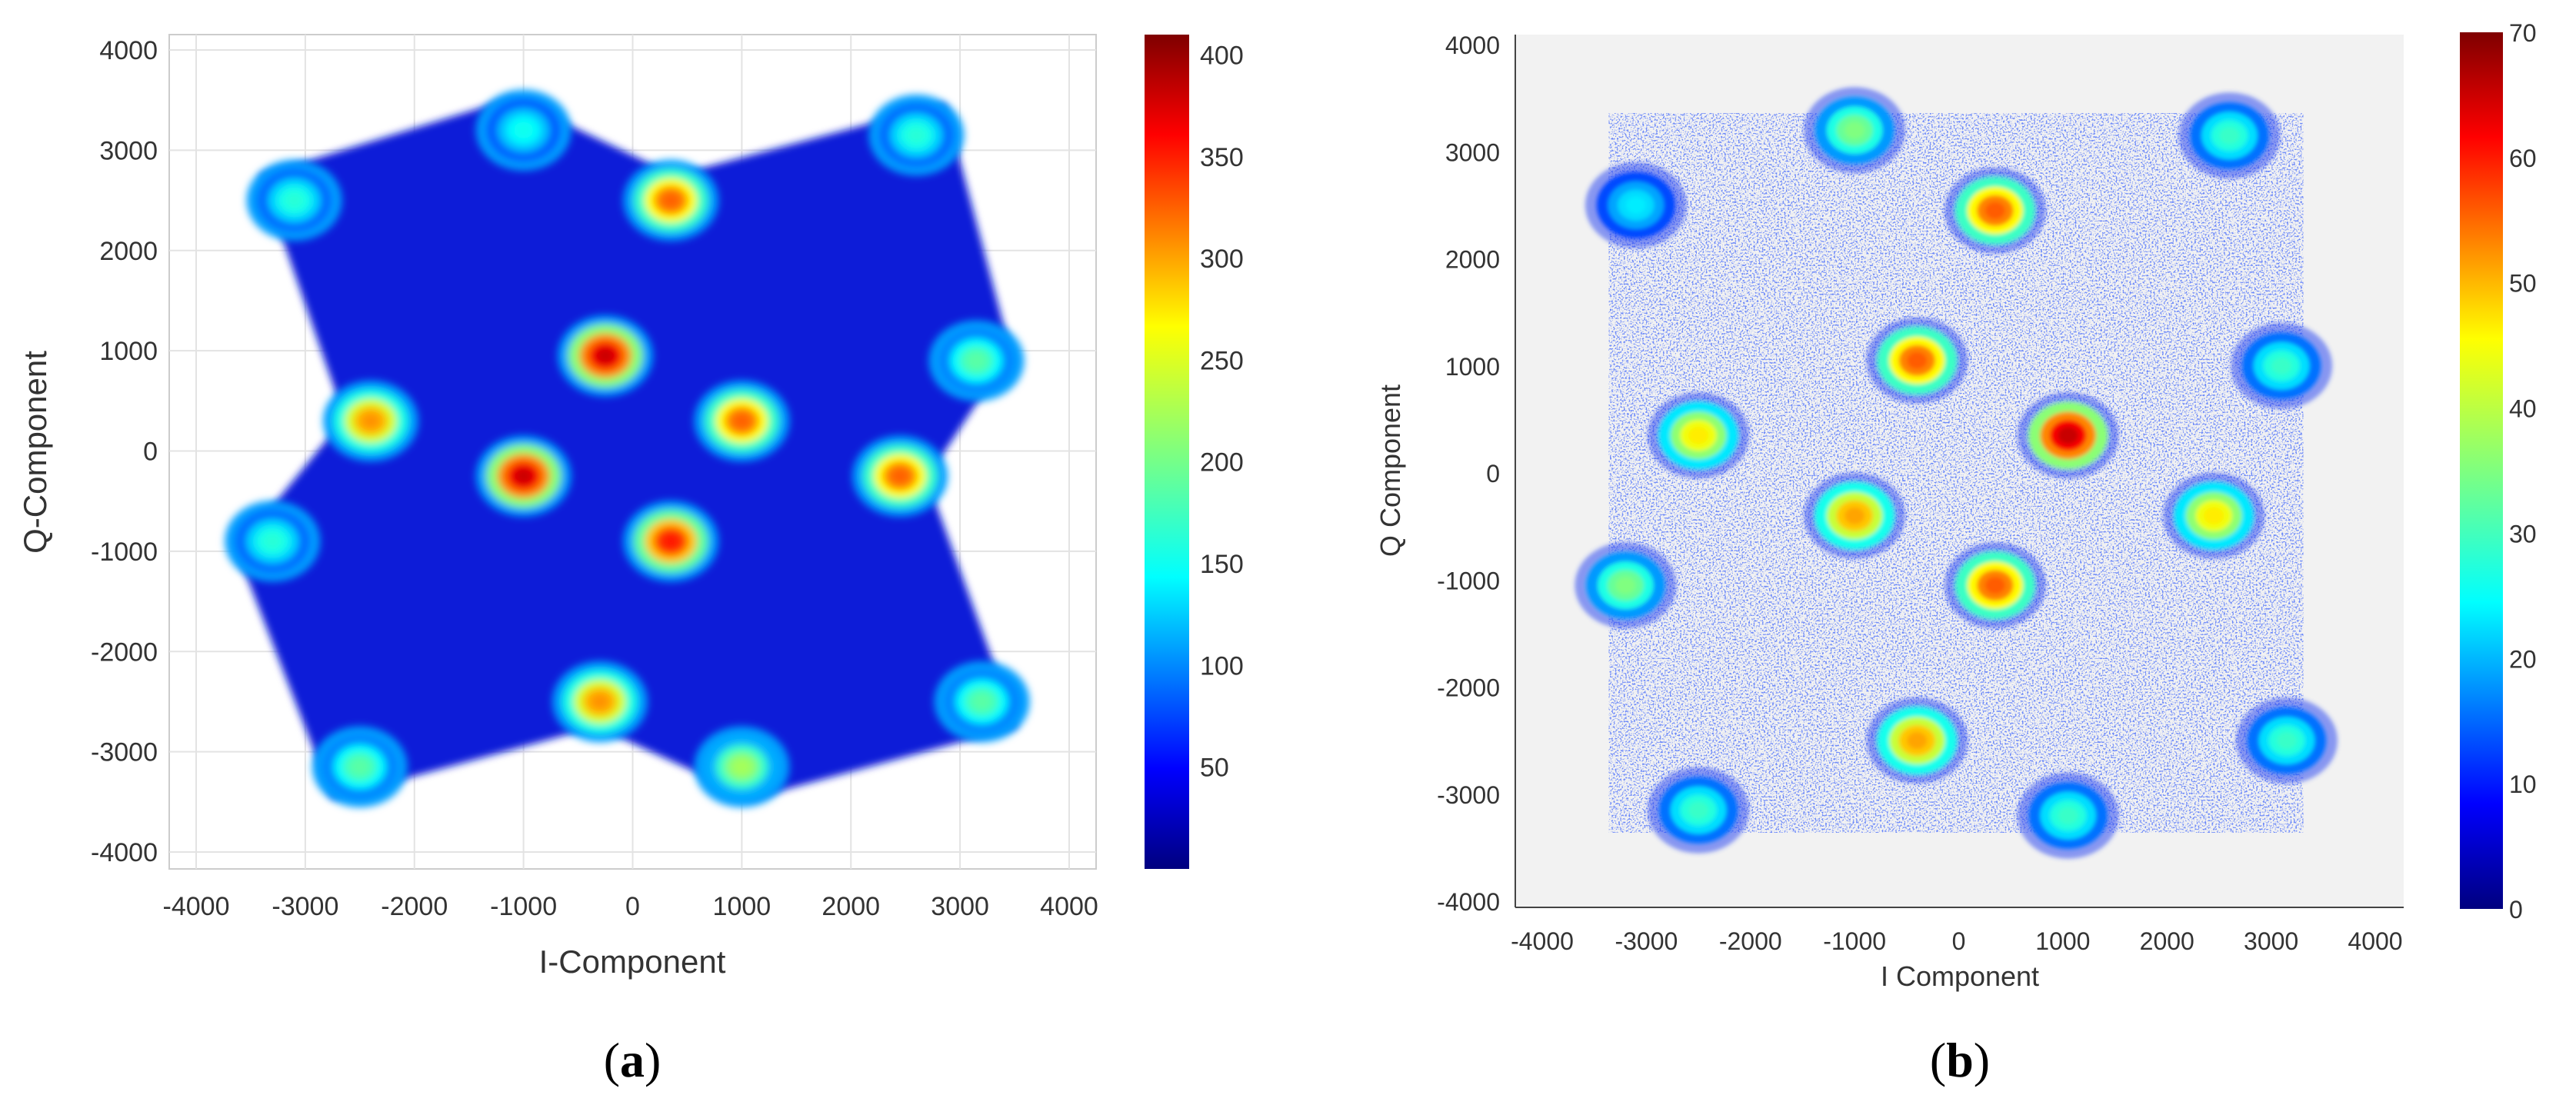 The image size is (2576, 1105). I want to click on x-axis-title: I Component, so click(1960, 976).